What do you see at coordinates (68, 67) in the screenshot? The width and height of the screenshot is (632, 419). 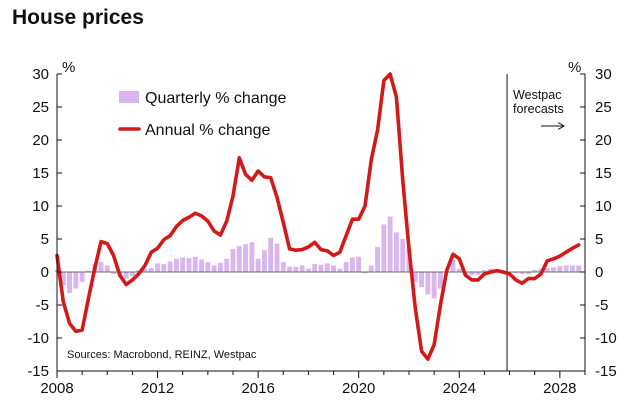 I see `y-axis-unit-left: %` at bounding box center [68, 67].